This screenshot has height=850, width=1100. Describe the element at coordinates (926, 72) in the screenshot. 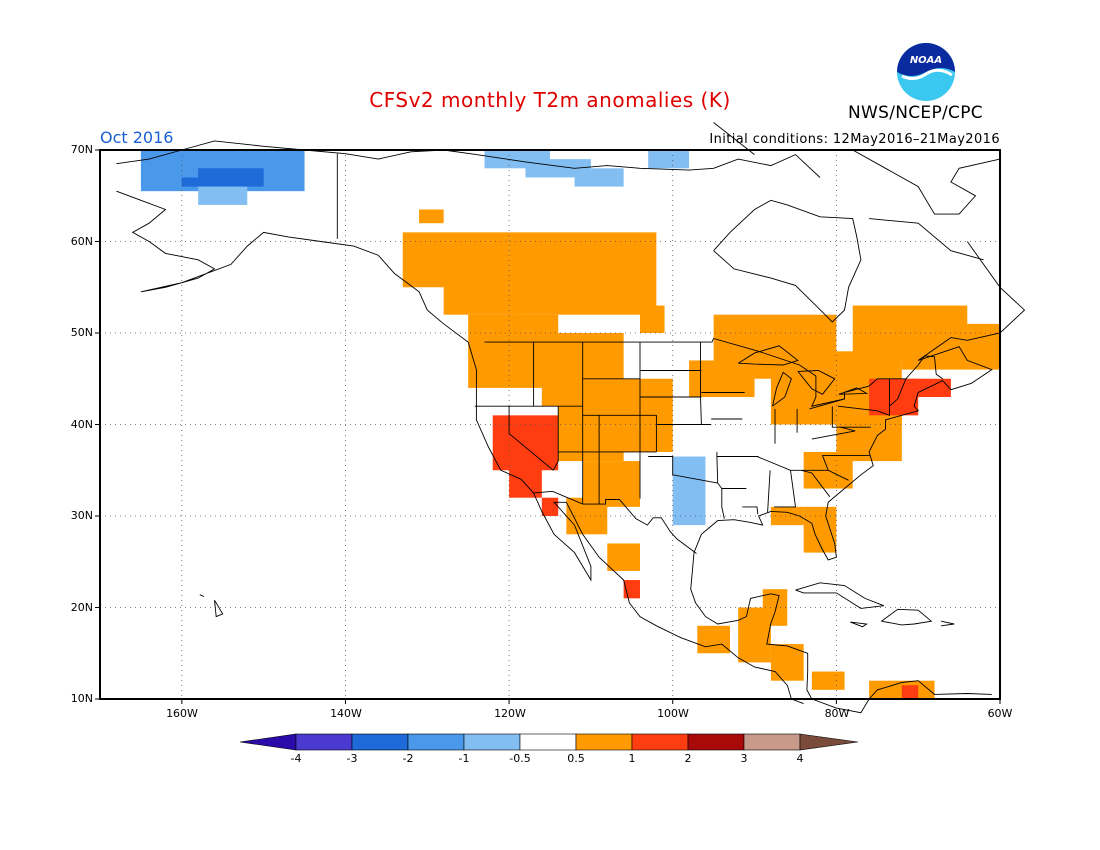

I see `noaa-logo: NOAA` at that location.